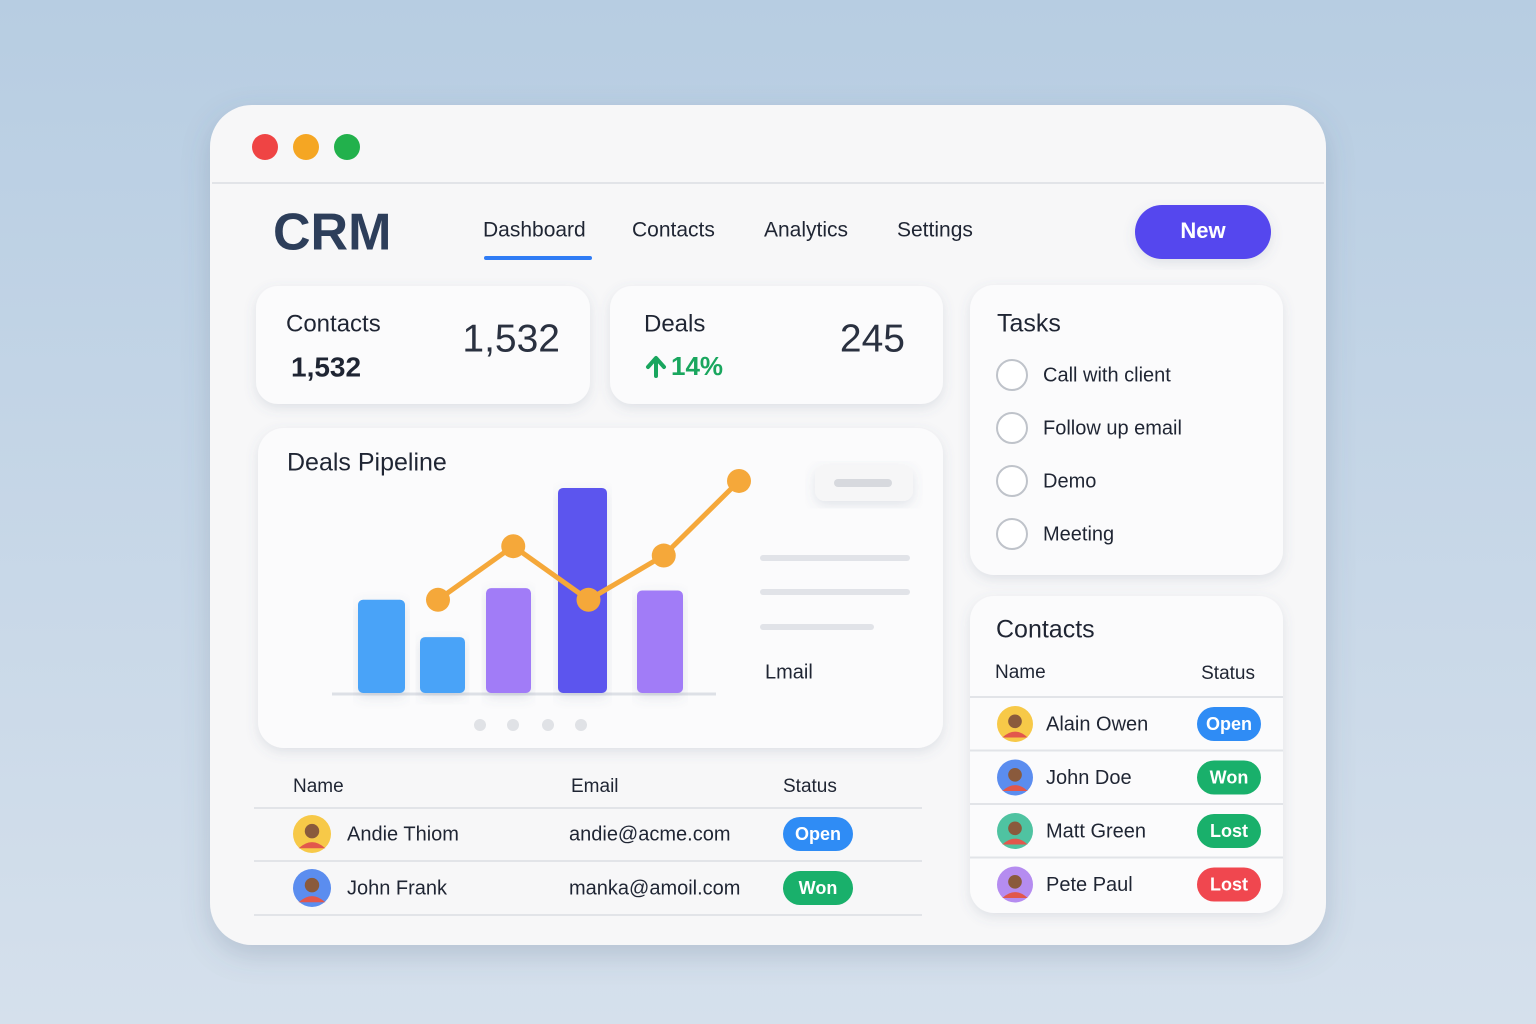  Describe the element at coordinates (1107, 375) in the screenshot. I see `task-label: Call with client` at that location.